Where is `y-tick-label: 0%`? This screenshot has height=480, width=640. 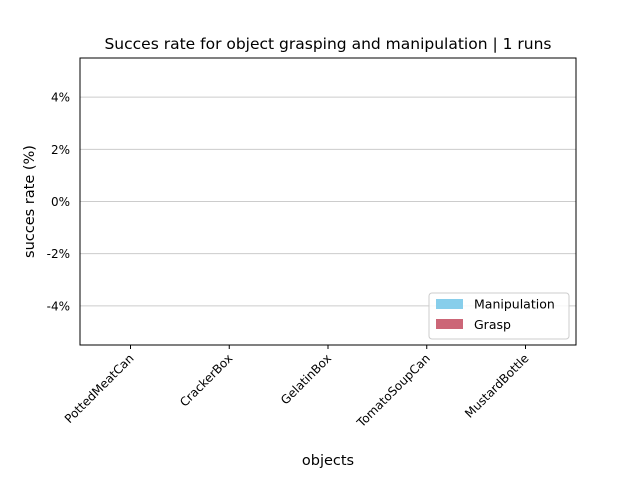
y-tick-label: 0% is located at coordinates (60, 202).